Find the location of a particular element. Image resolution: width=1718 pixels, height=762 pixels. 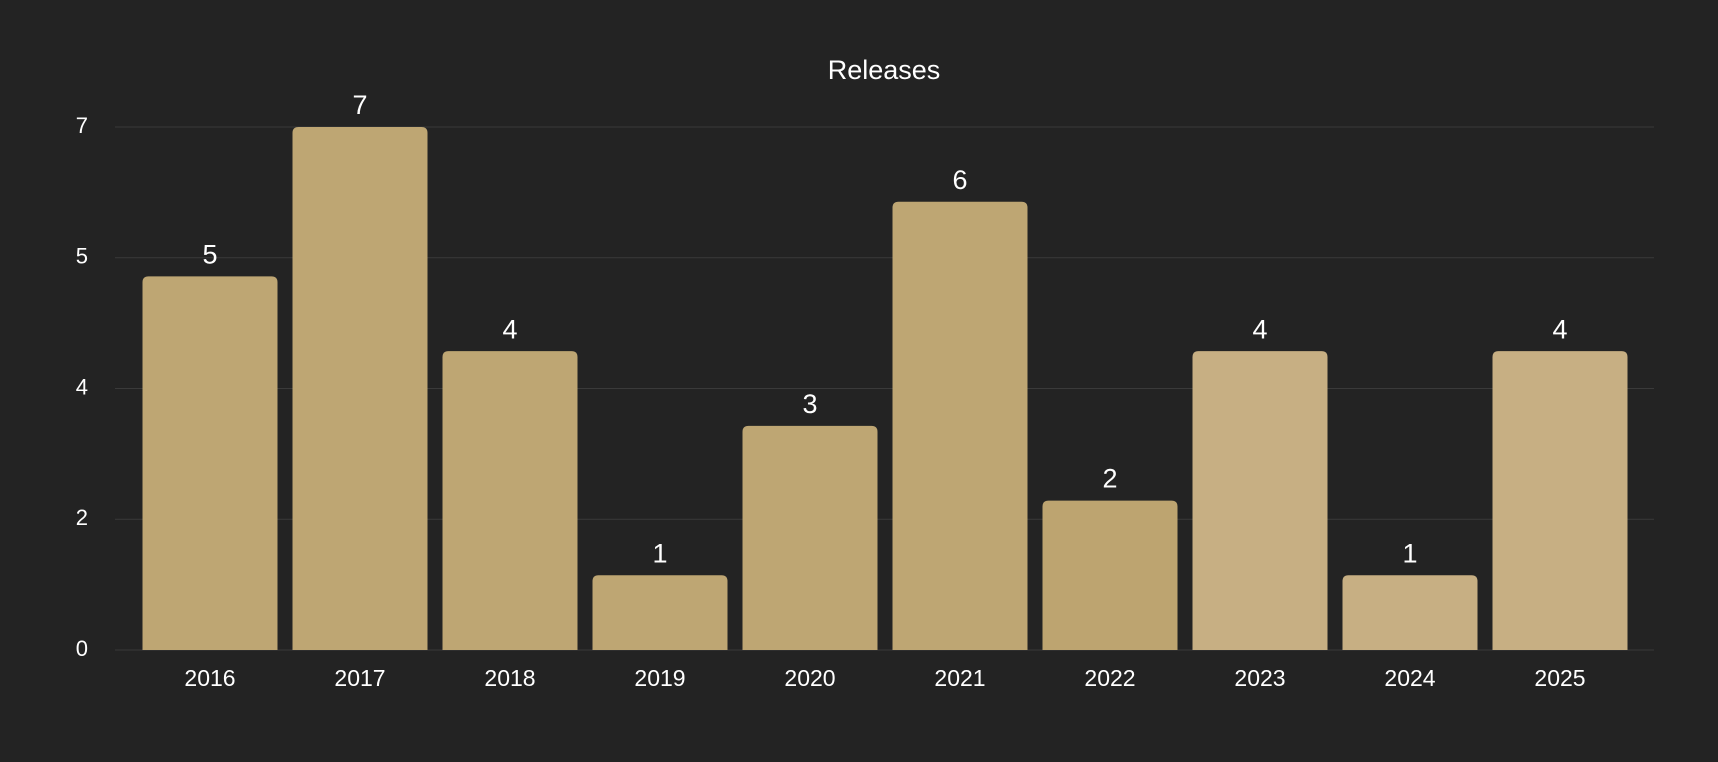

x-tick-label: 2018 is located at coordinates (509, 678).